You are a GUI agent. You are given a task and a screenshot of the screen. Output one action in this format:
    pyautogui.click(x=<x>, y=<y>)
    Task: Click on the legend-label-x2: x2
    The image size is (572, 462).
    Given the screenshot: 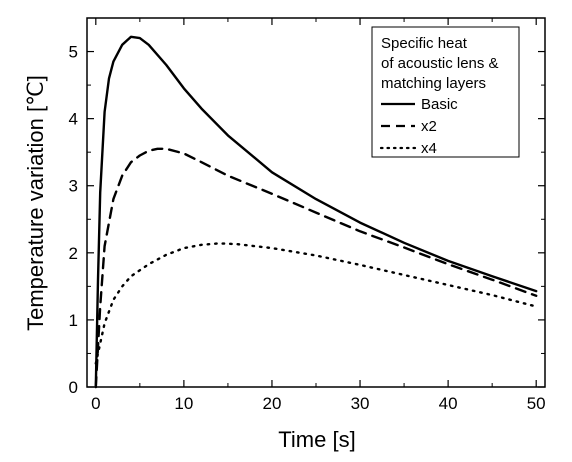 What is the action you would take?
    pyautogui.click(x=429, y=126)
    